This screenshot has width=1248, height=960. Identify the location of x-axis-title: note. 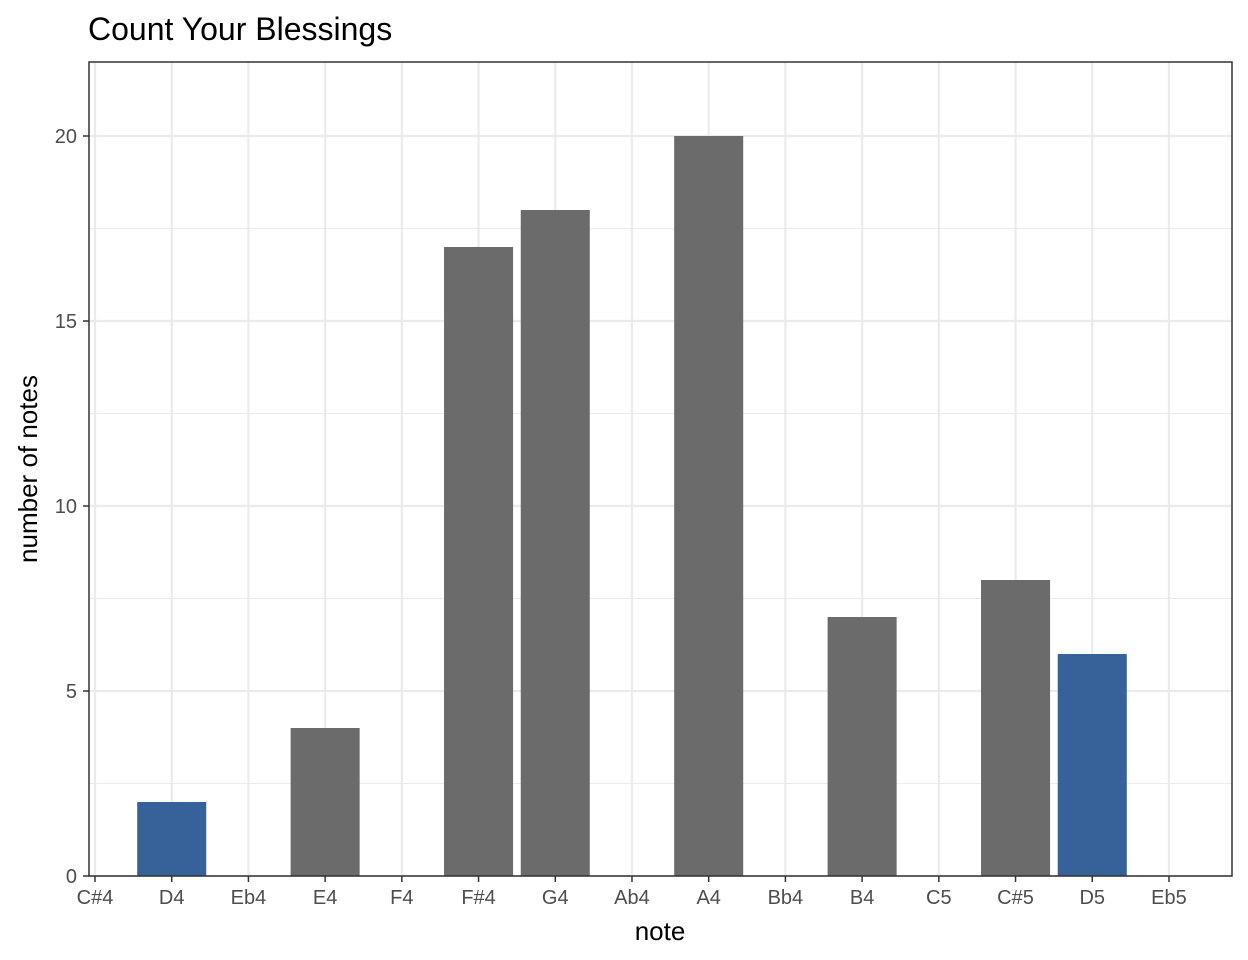
(660, 931).